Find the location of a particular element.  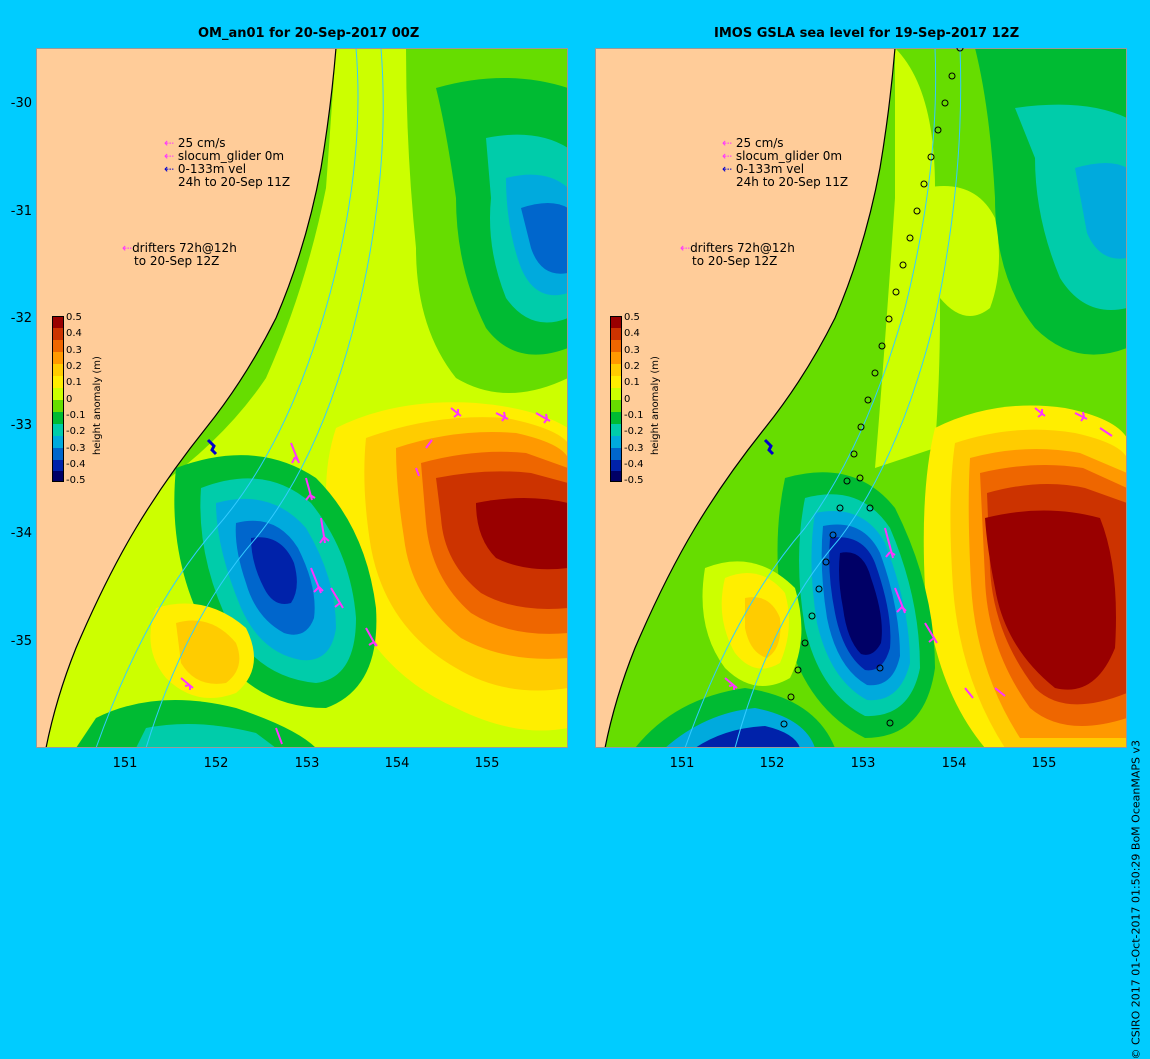

y-tick-label: -34 is located at coordinates (21, 533).